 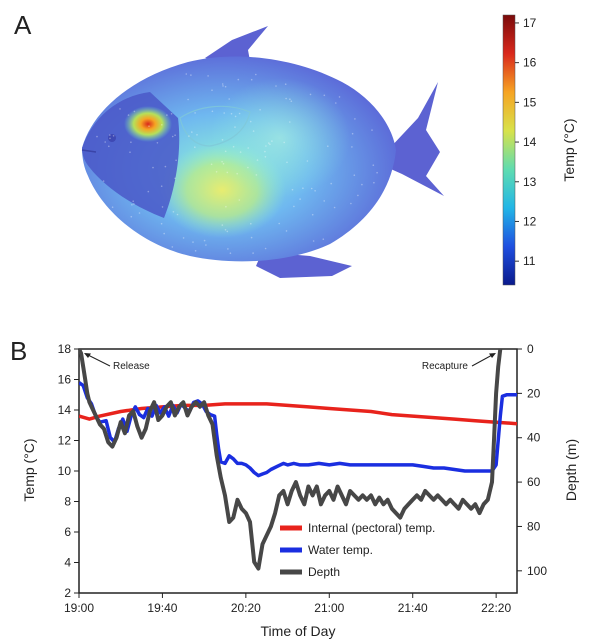 I want to click on y-right-tick-label: 60, so click(x=534, y=482).